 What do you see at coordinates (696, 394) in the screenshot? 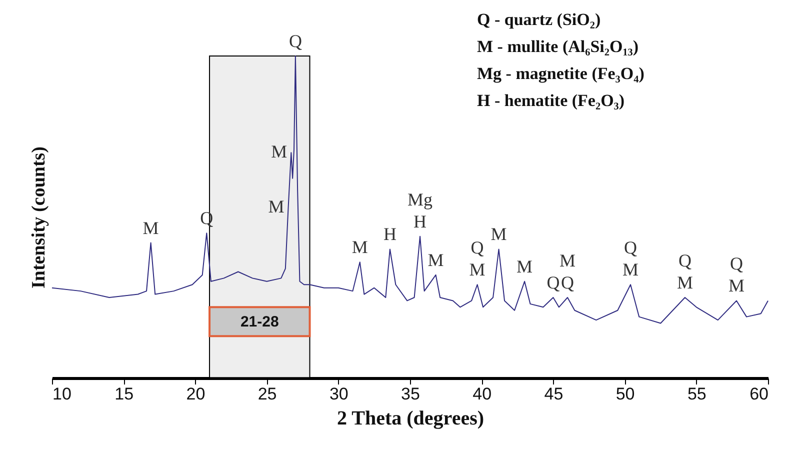
I see `x-tick-label: 55` at bounding box center [696, 394].